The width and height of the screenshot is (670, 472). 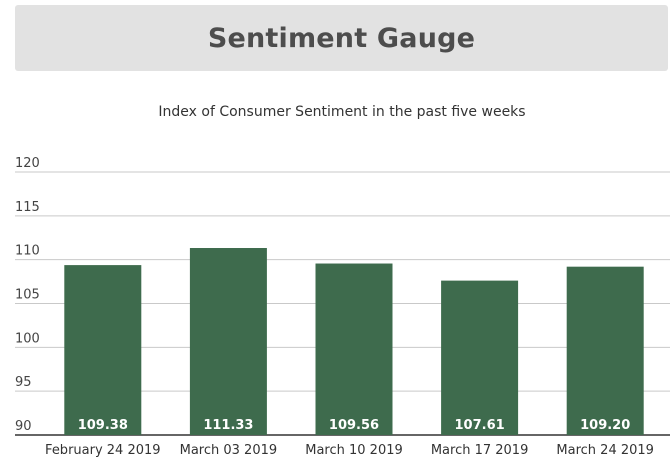 What do you see at coordinates (27, 207) in the screenshot?
I see `y-tick-label: 115` at bounding box center [27, 207].